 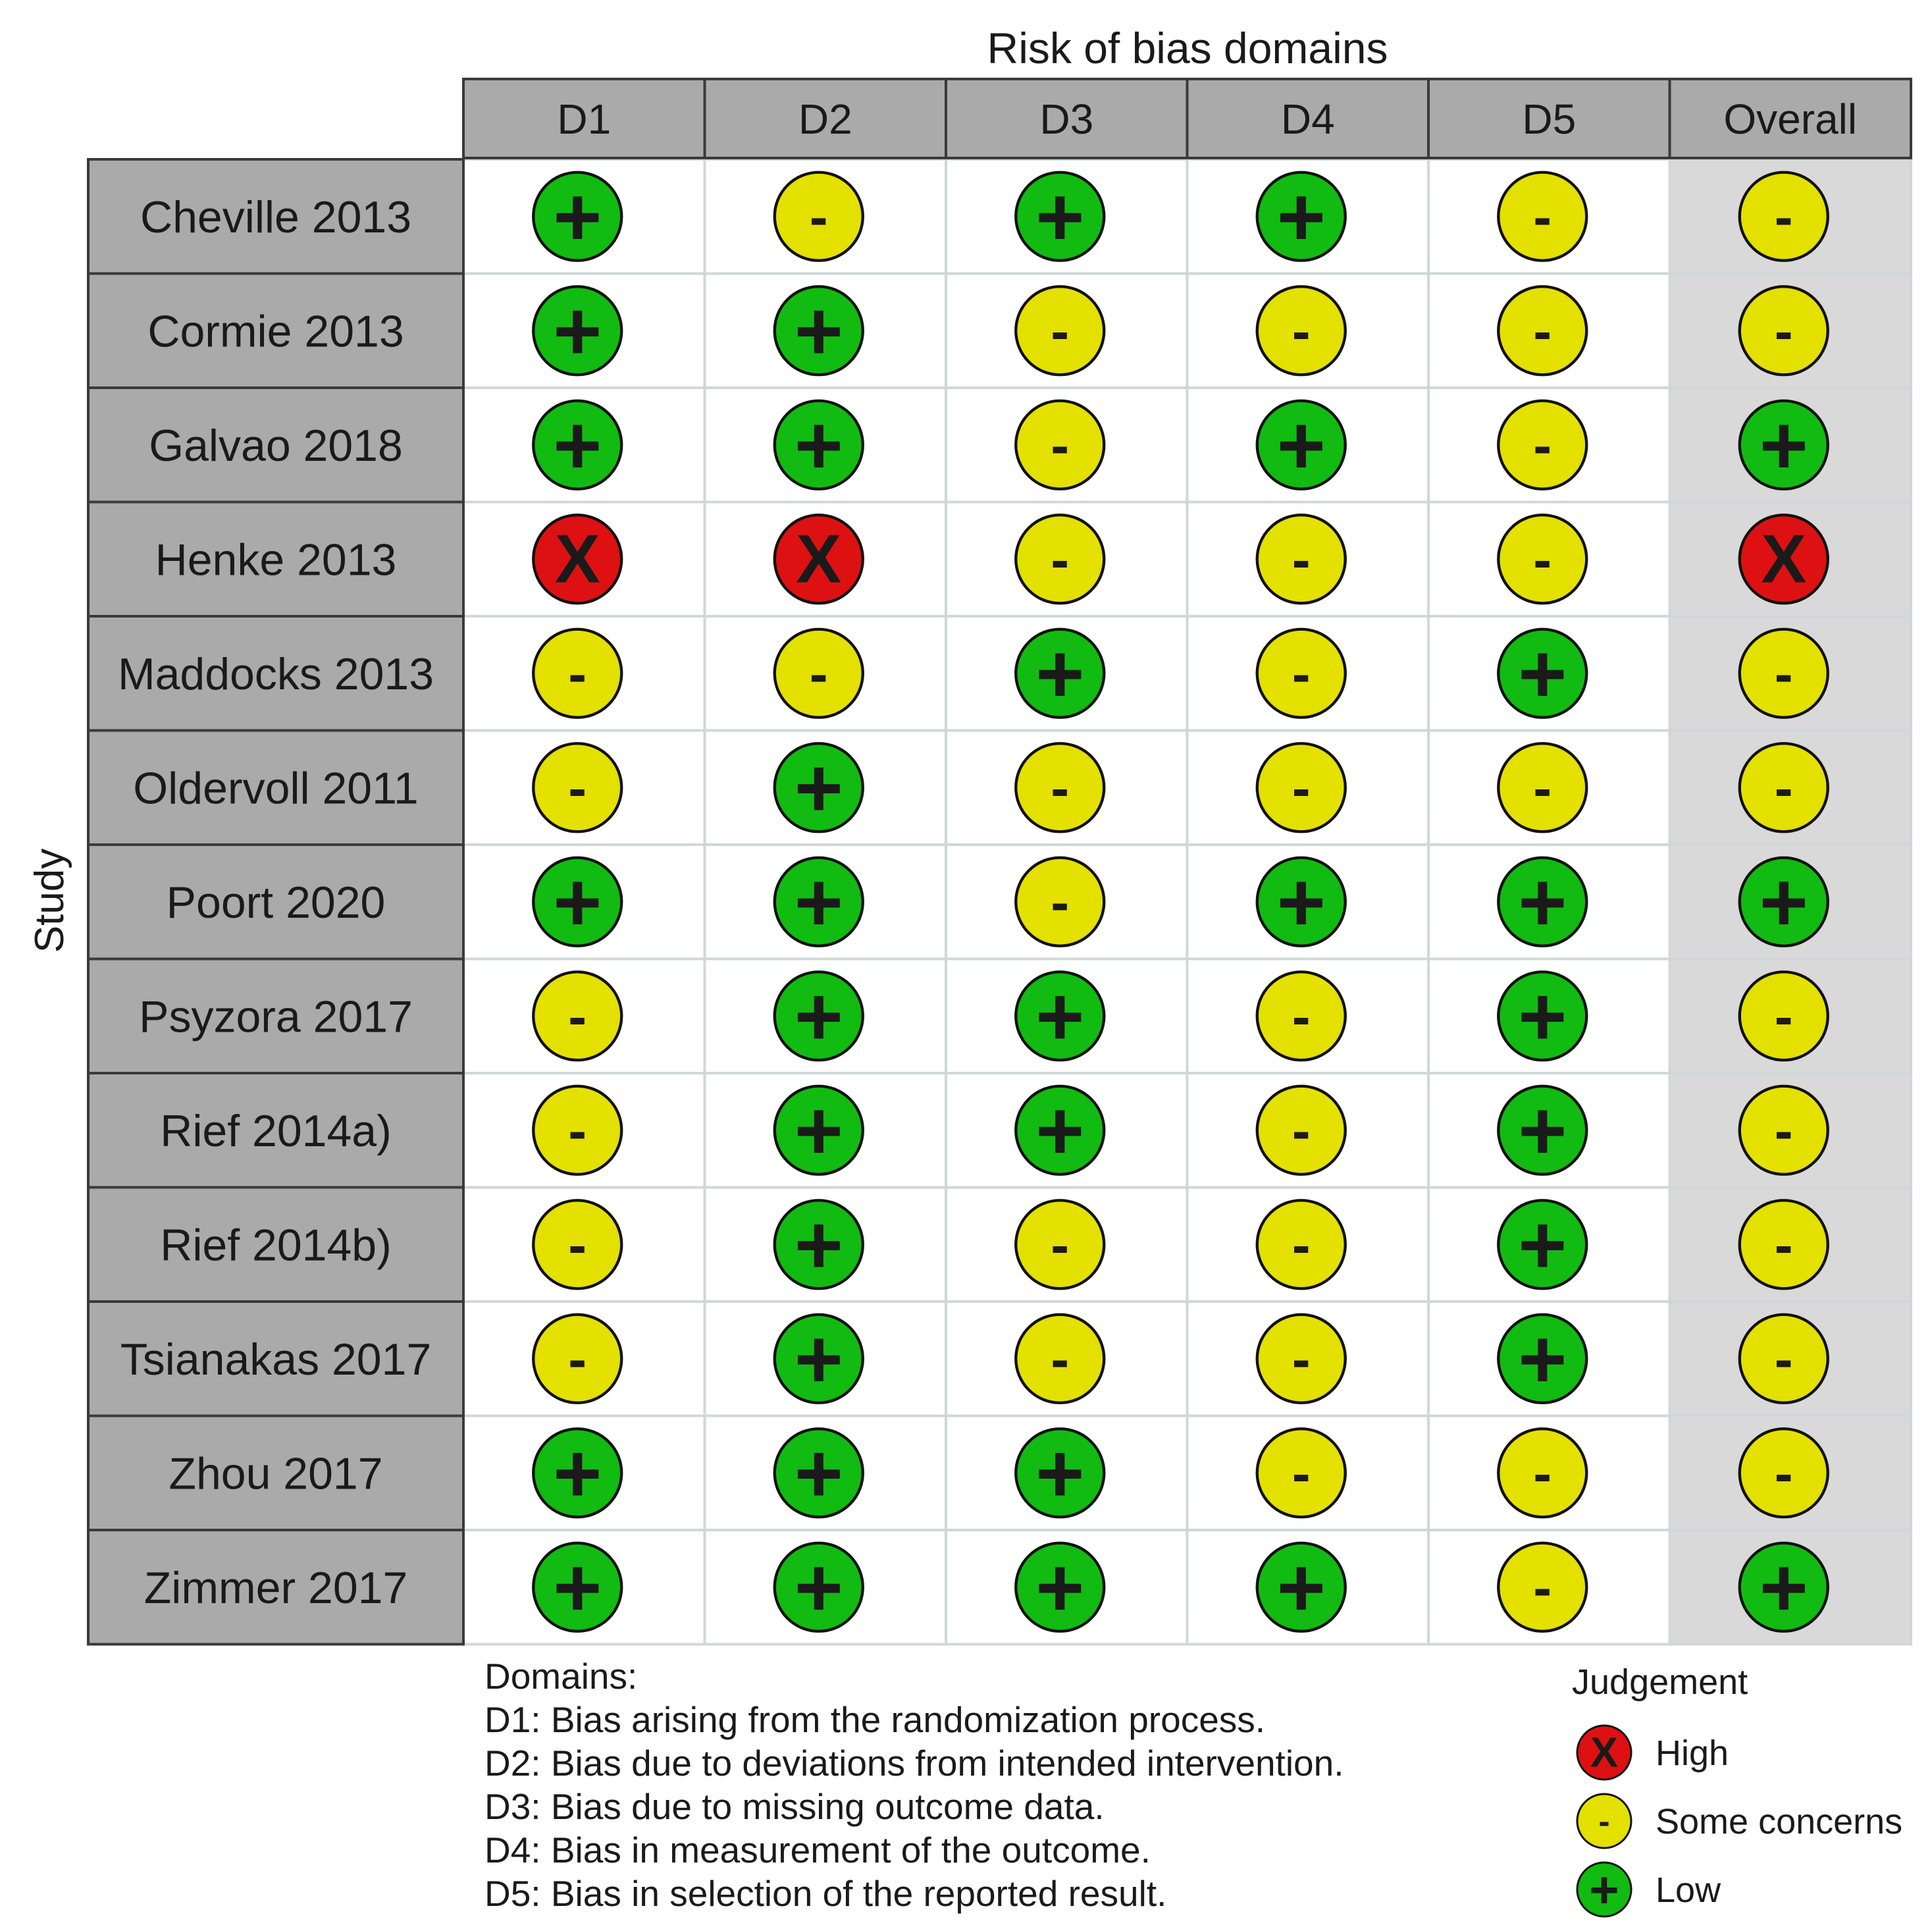 I want to click on mark-rief-2014a-d5-circle, so click(x=1542, y=1130).